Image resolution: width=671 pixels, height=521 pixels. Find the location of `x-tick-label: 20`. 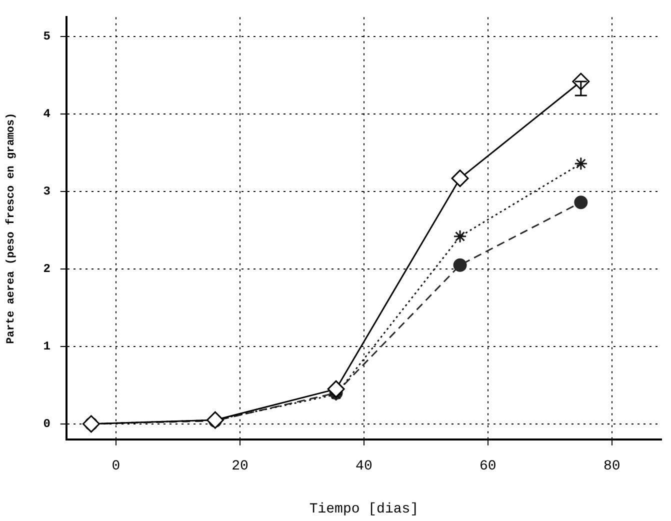

x-tick-label: 20 is located at coordinates (240, 466).